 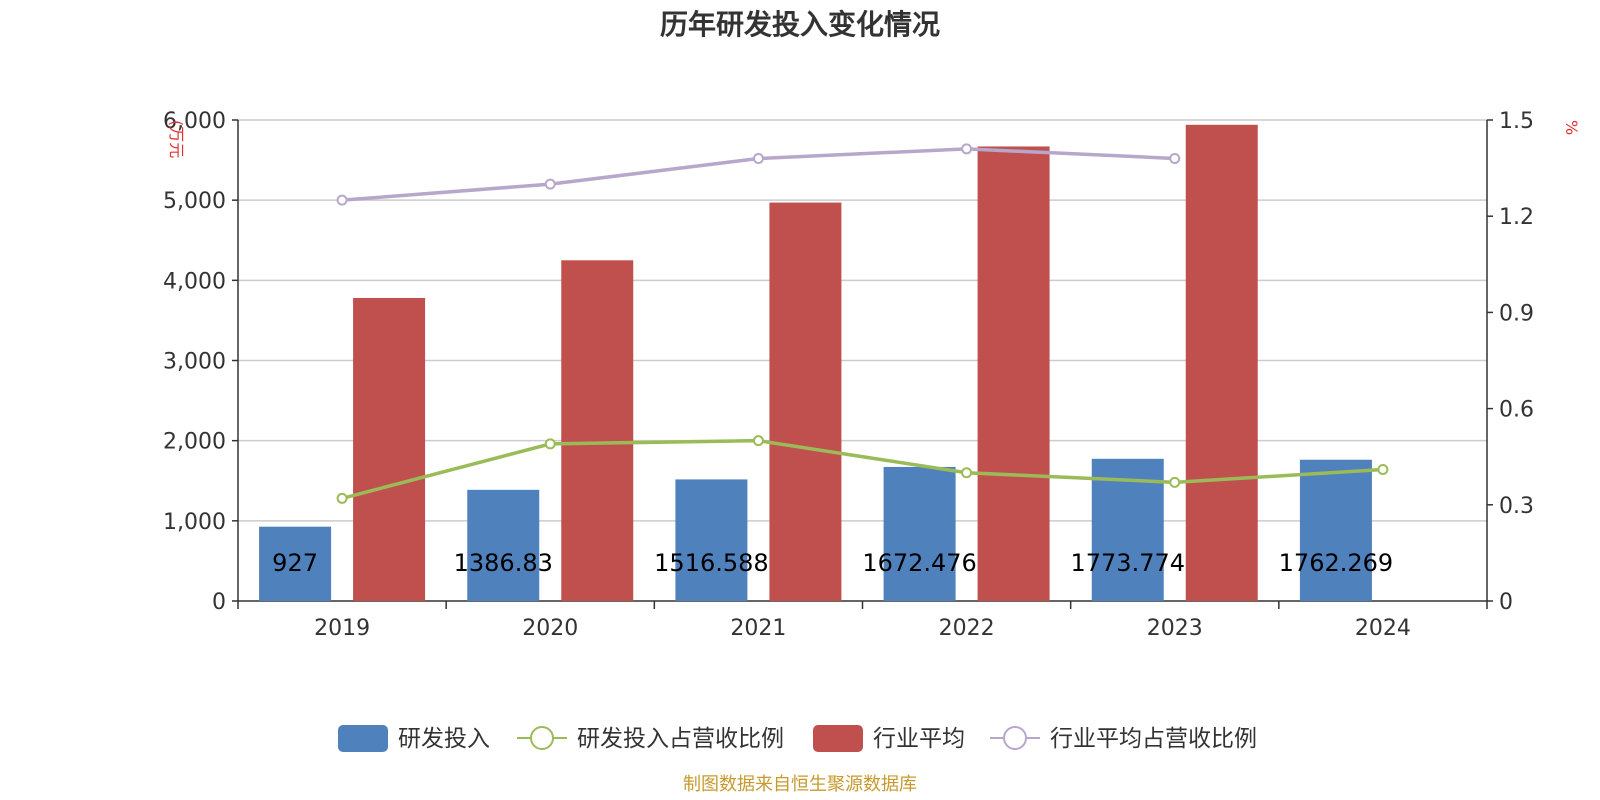 What do you see at coordinates (1516, 410) in the screenshot?
I see `y-right-tick-label: 0.6` at bounding box center [1516, 410].